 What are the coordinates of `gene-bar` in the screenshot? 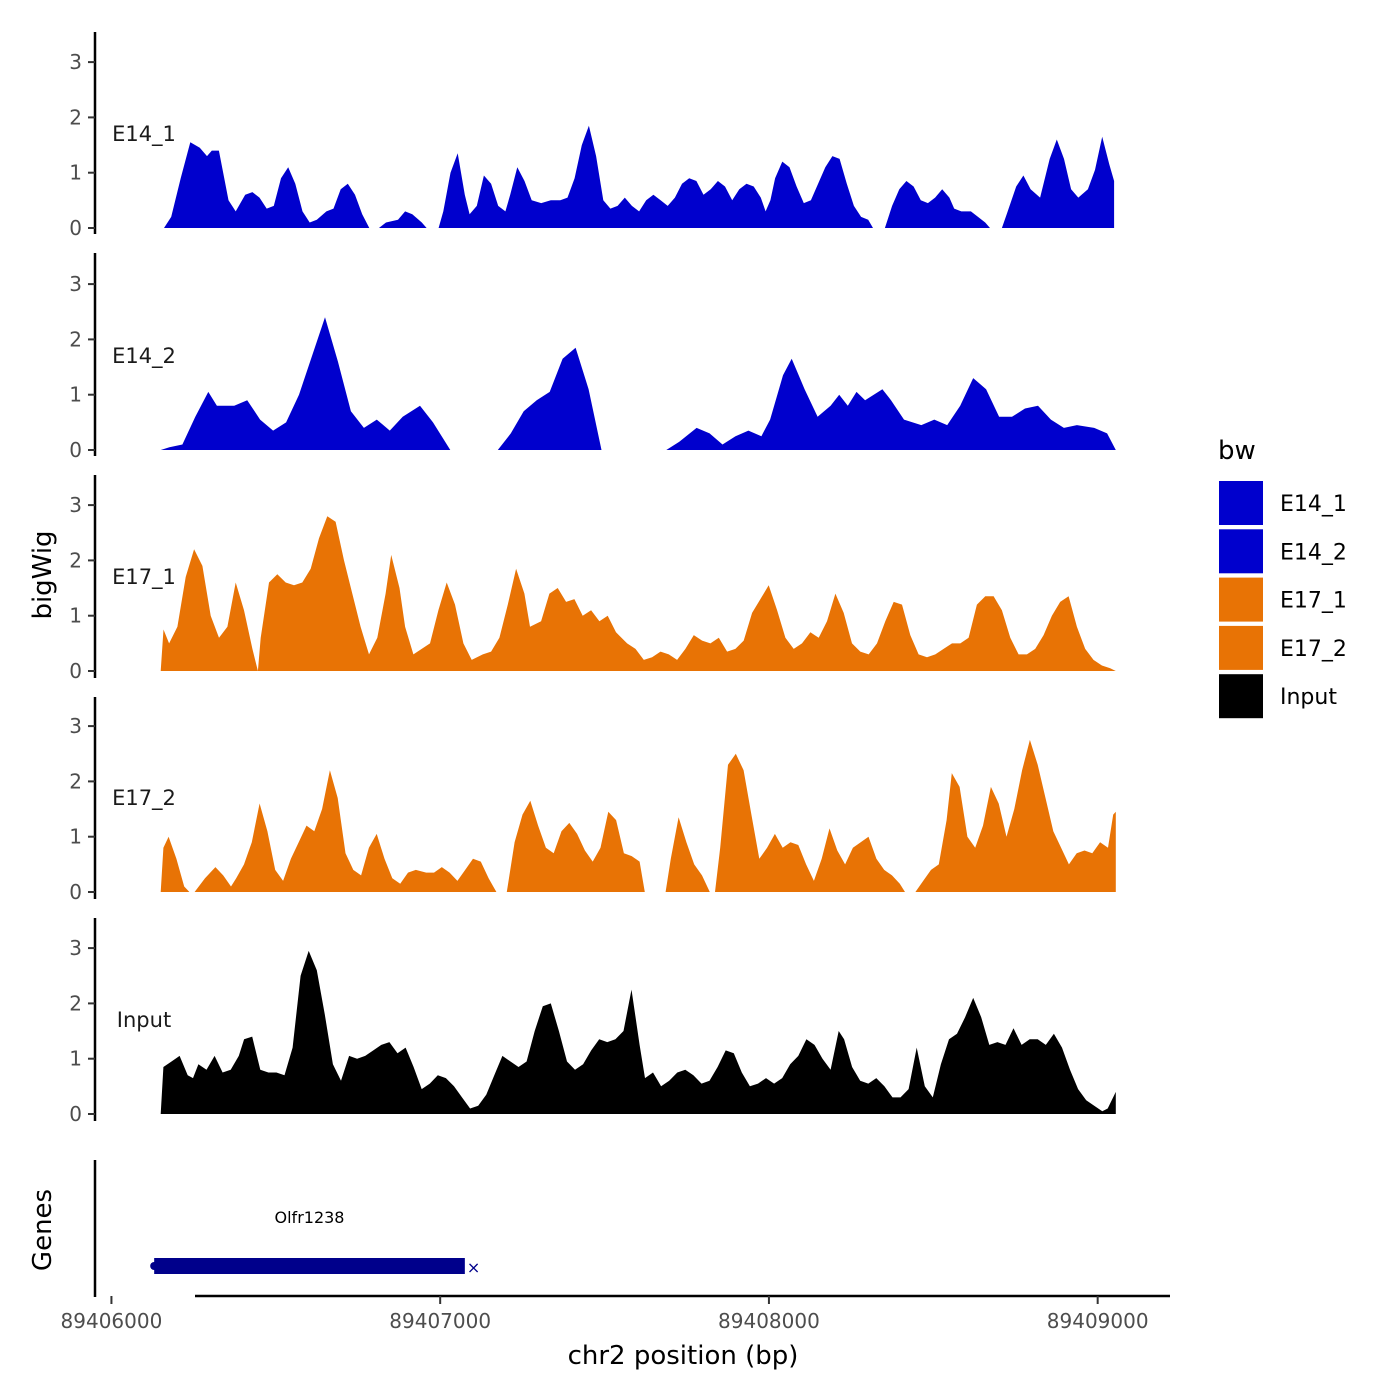 It's located at (309, 1266).